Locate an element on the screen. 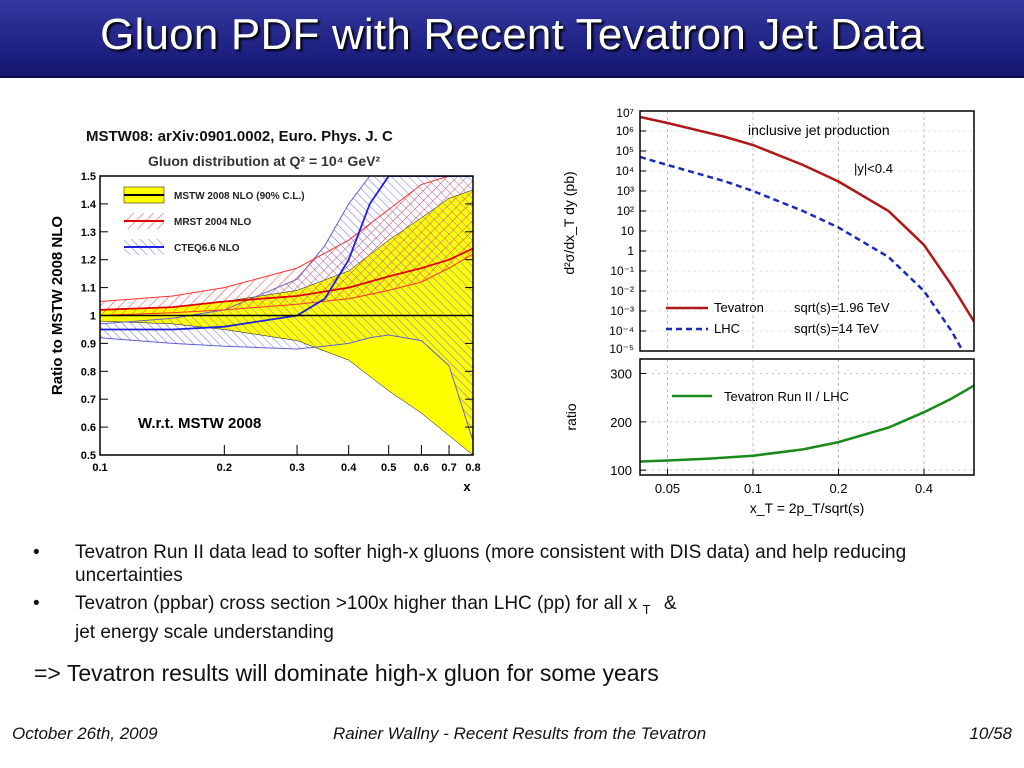 The height and width of the screenshot is (768, 1024). y-tick-label: 10⁻¹ is located at coordinates (622, 271).